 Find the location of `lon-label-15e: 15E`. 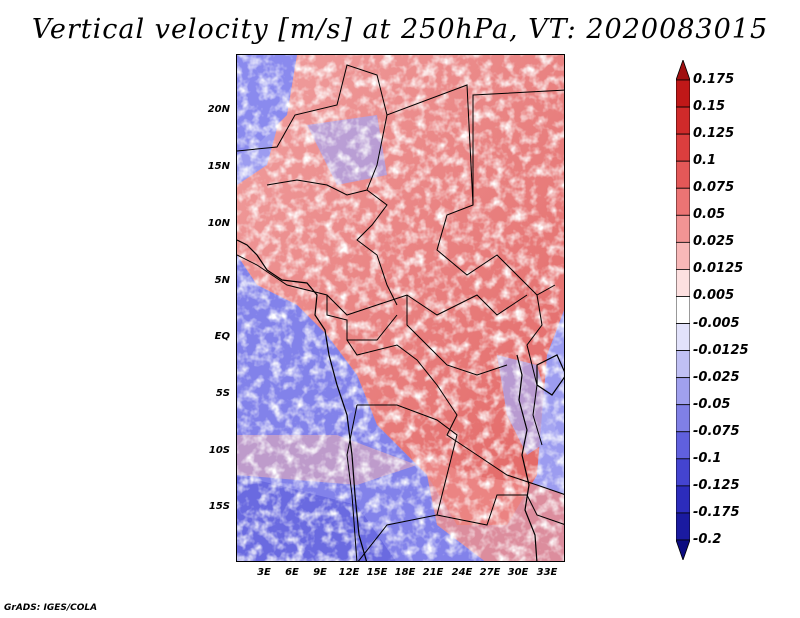

lon-label-15e: 15E is located at coordinates (377, 572).